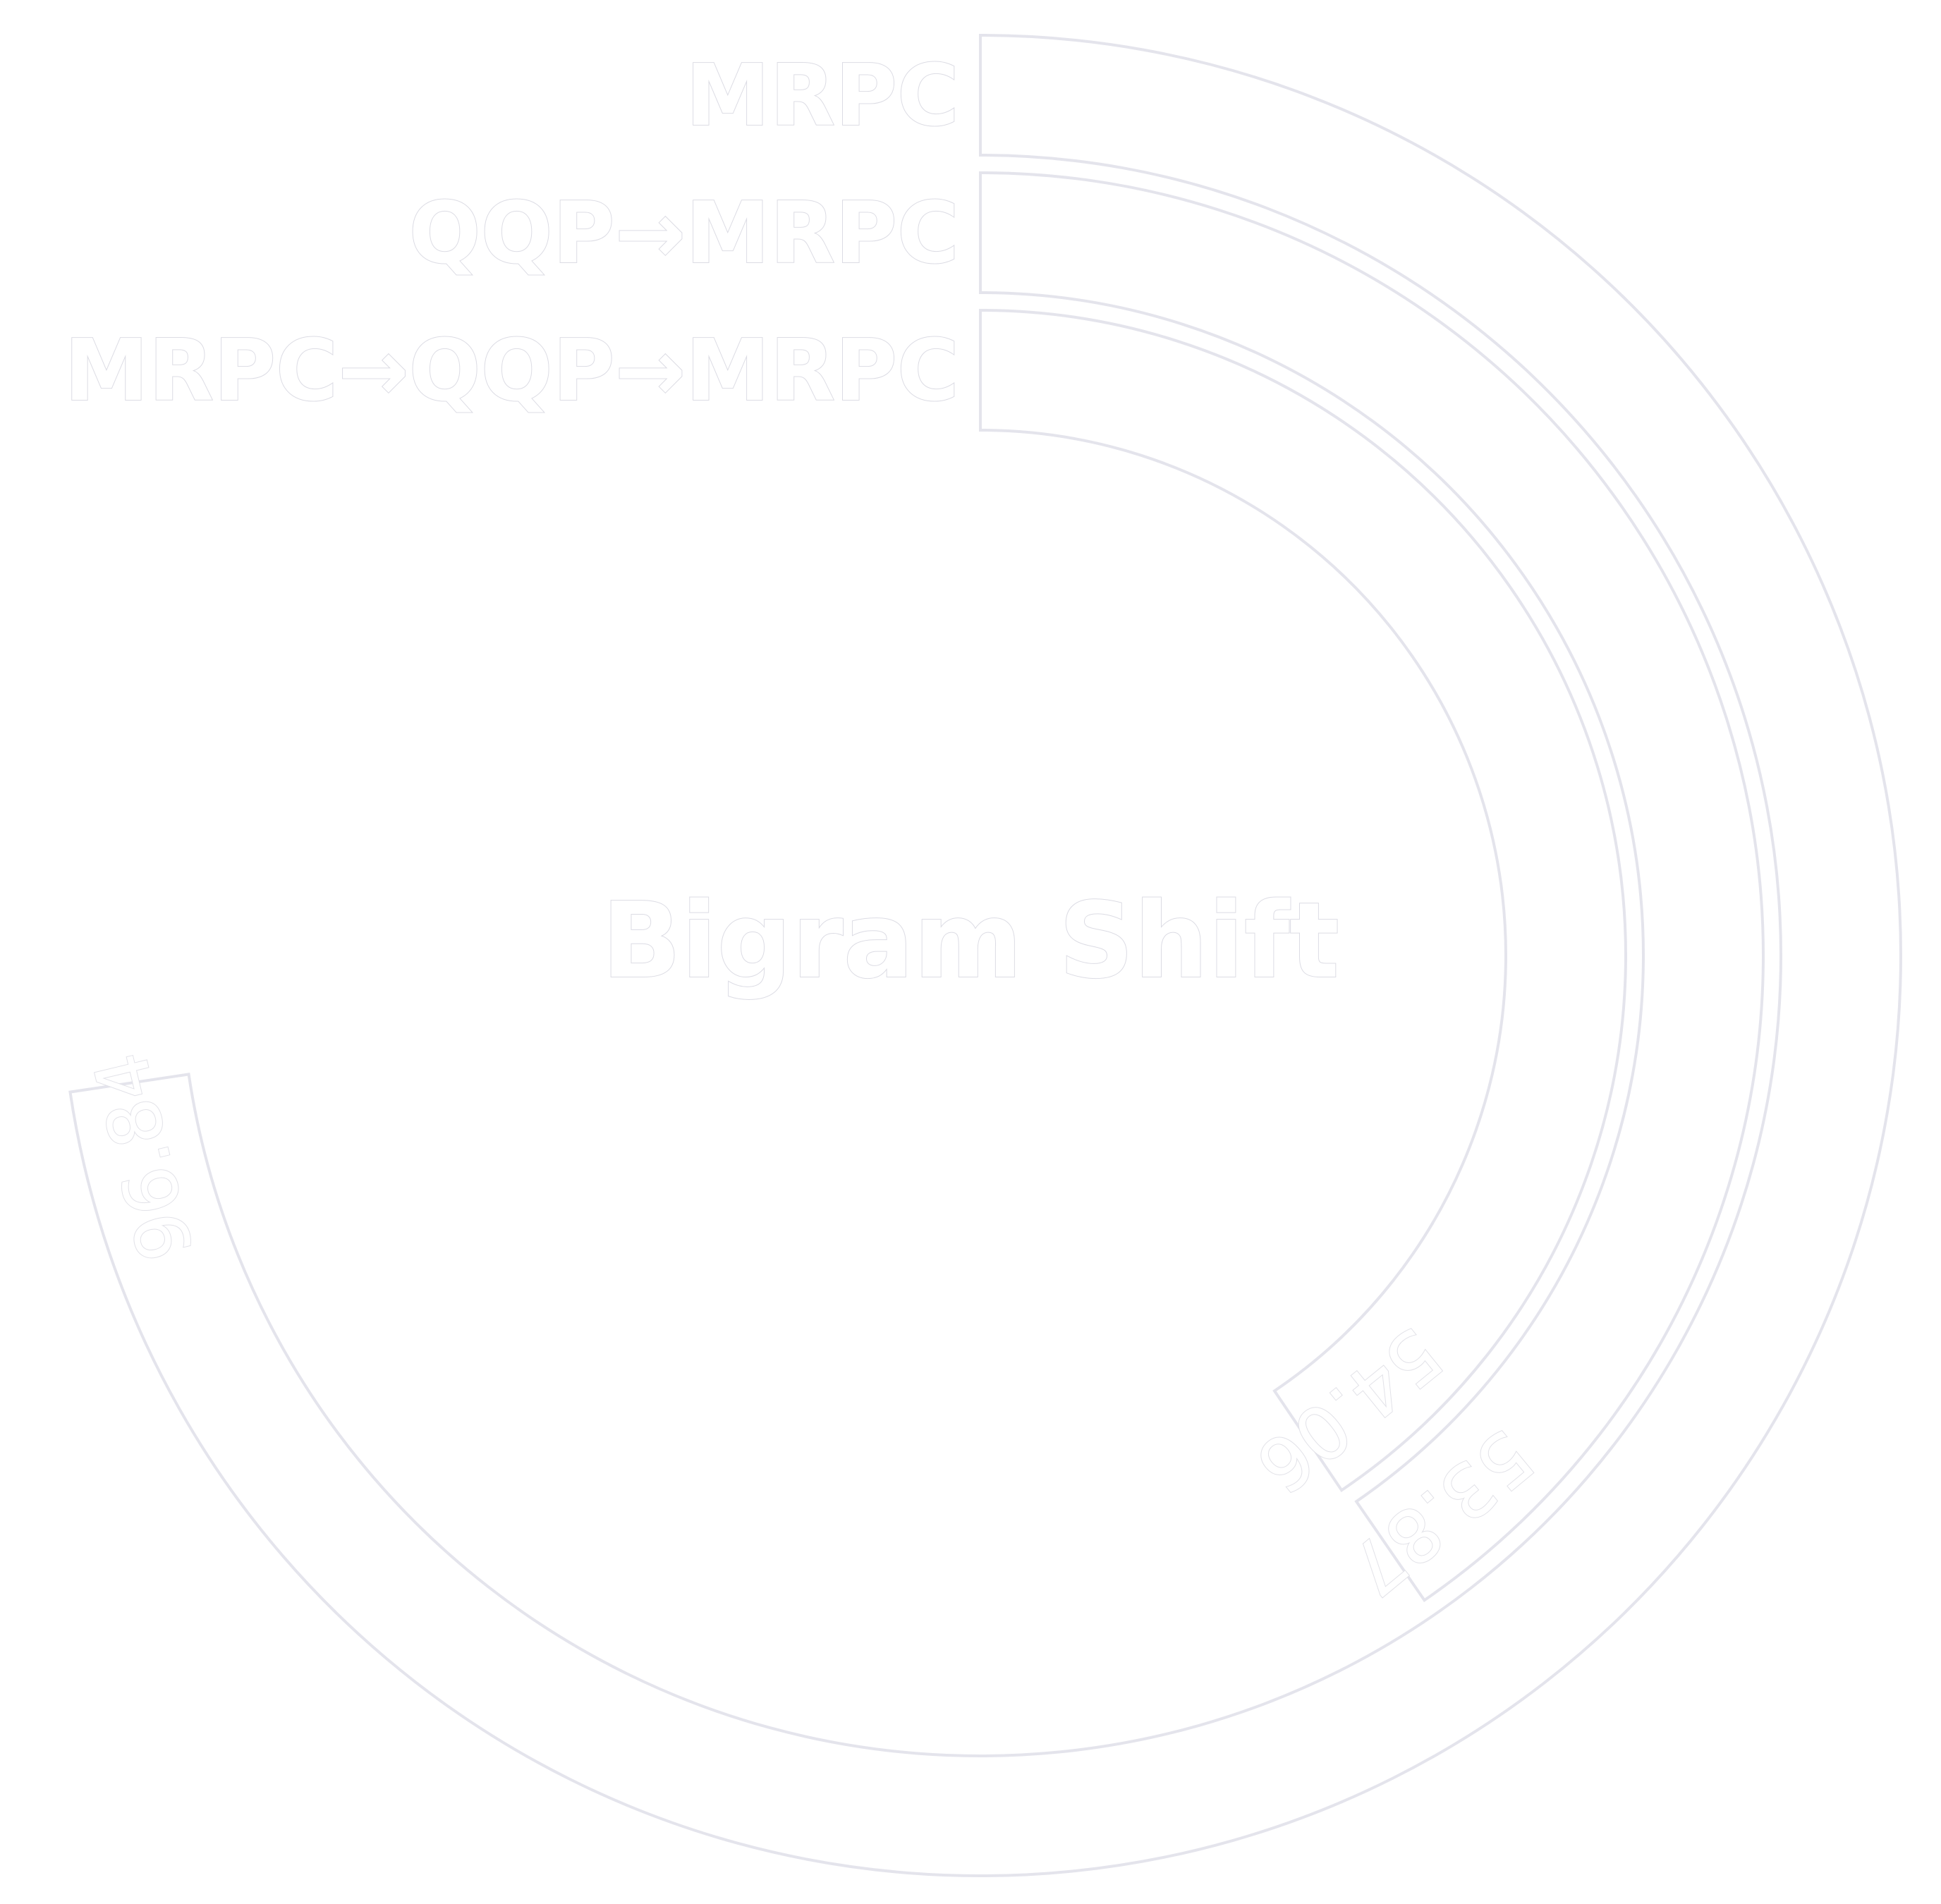 Image resolution: width=1941 pixels, height=1904 pixels. Describe the element at coordinates (970, 940) in the screenshot. I see `chart-title: Bigram Shift` at that location.